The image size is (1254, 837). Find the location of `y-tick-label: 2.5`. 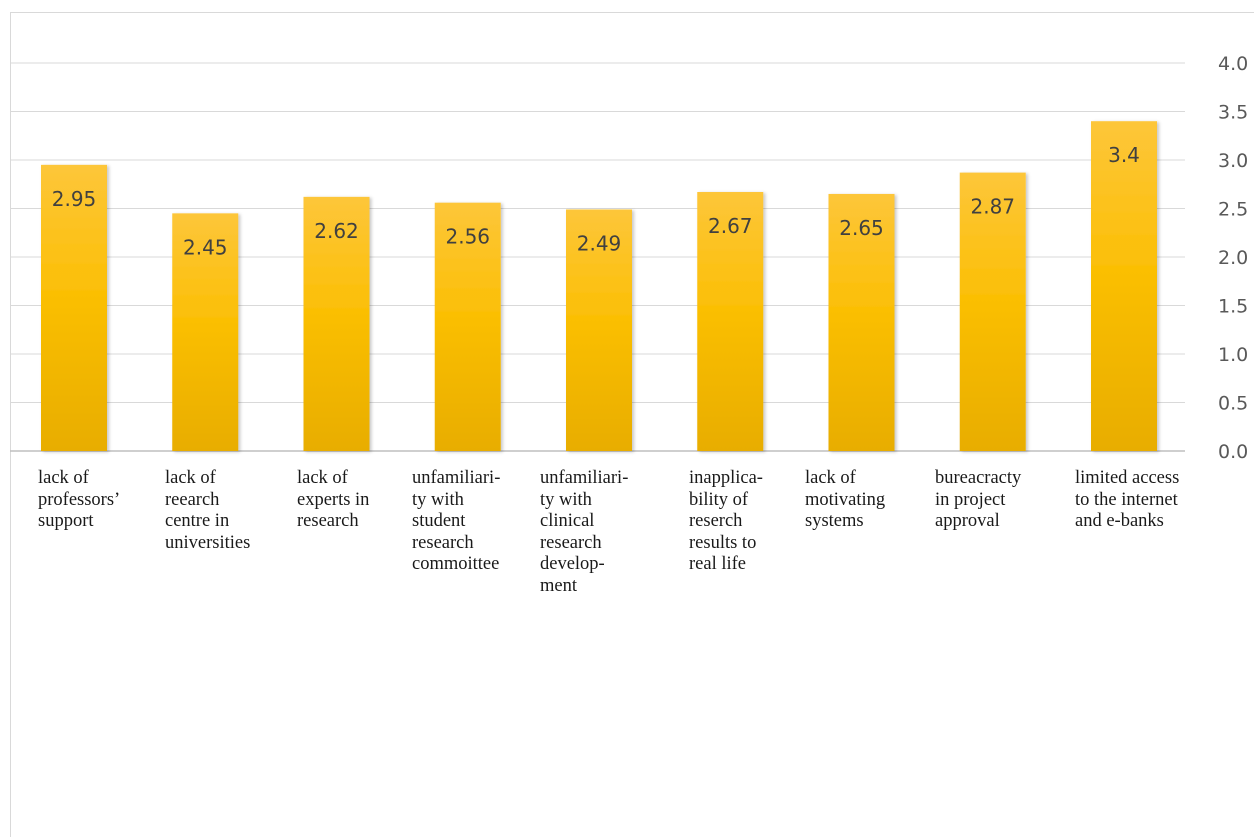

y-tick-label: 2.5 is located at coordinates (1233, 210).